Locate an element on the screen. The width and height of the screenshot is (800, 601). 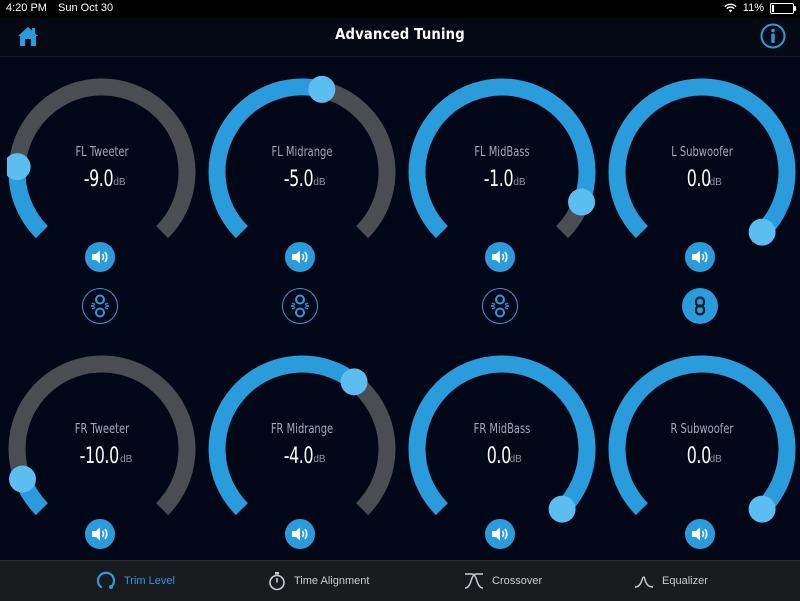
trim-level-icon is located at coordinates (106, 580).